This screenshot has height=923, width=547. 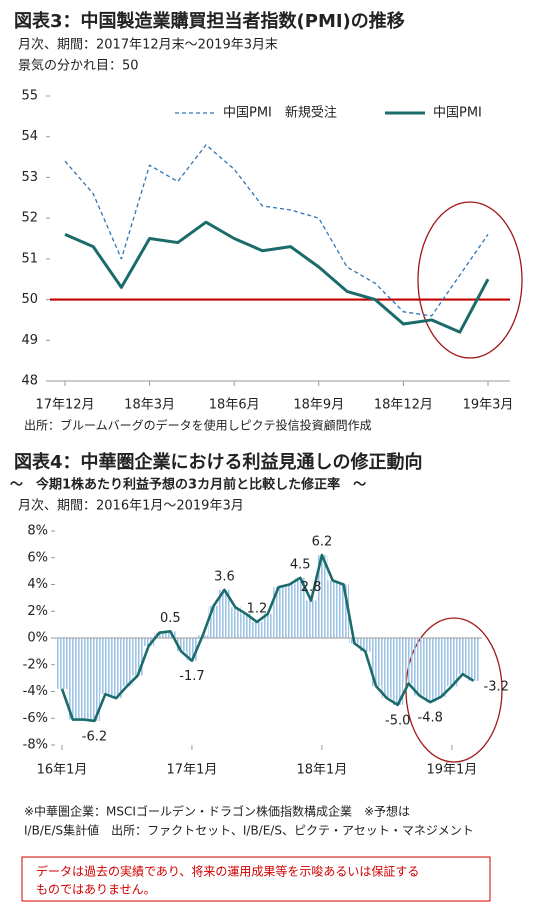 What do you see at coordinates (37, 638) in the screenshot?
I see `y-tick-label: 0%` at bounding box center [37, 638].